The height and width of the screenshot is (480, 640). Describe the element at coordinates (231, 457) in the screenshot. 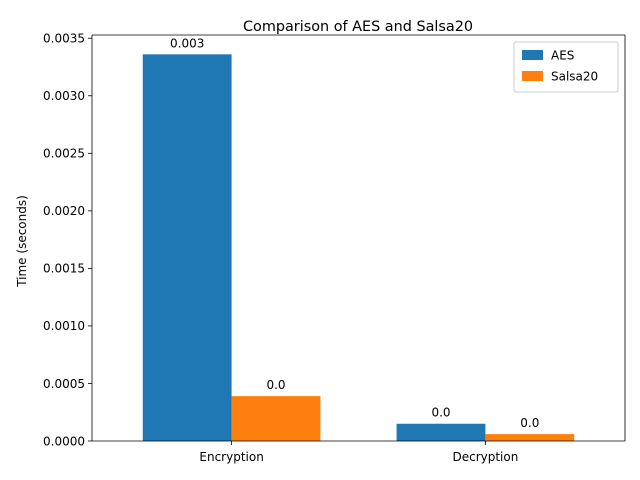

I see `x-tick-label: Encryption` at that location.